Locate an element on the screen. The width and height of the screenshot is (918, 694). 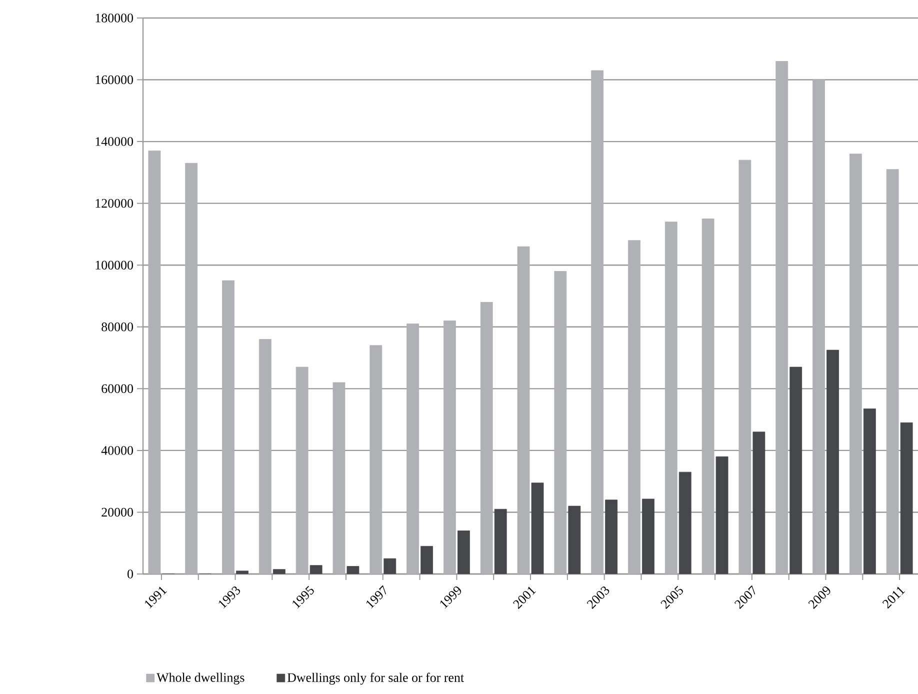
y-tick-label: 160000 is located at coordinates (115, 79).